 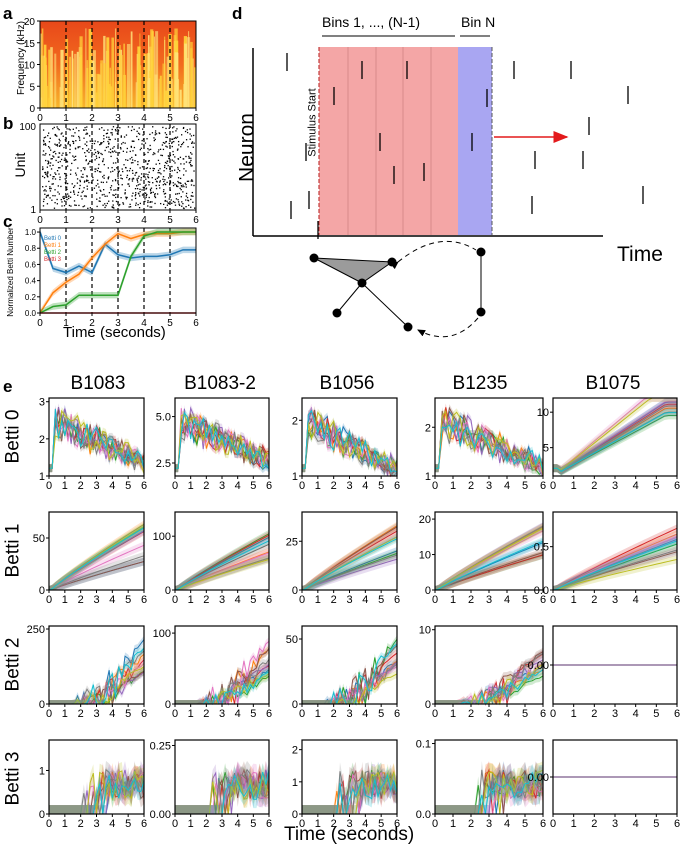 I want to click on panel-letter-e: e, so click(x=8, y=386).